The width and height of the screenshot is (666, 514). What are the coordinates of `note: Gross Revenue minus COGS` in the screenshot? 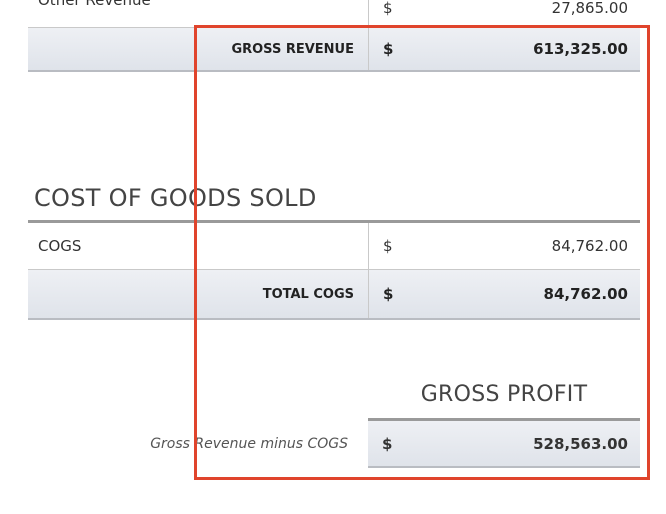 It's located at (249, 444).